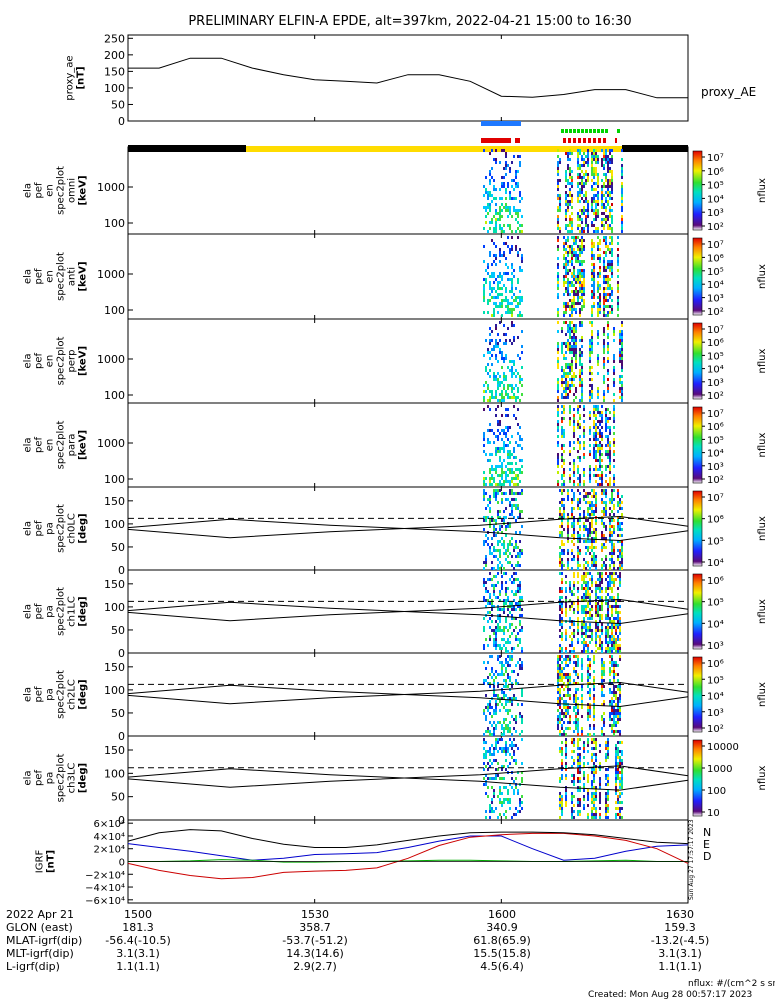  Describe the element at coordinates (109, 837) in the screenshot. I see `igrf-tick-label: 4×10⁴` at that location.